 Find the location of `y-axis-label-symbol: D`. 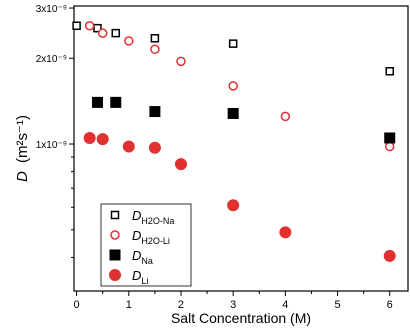

y-axis-label-symbol: D is located at coordinates (22, 176).